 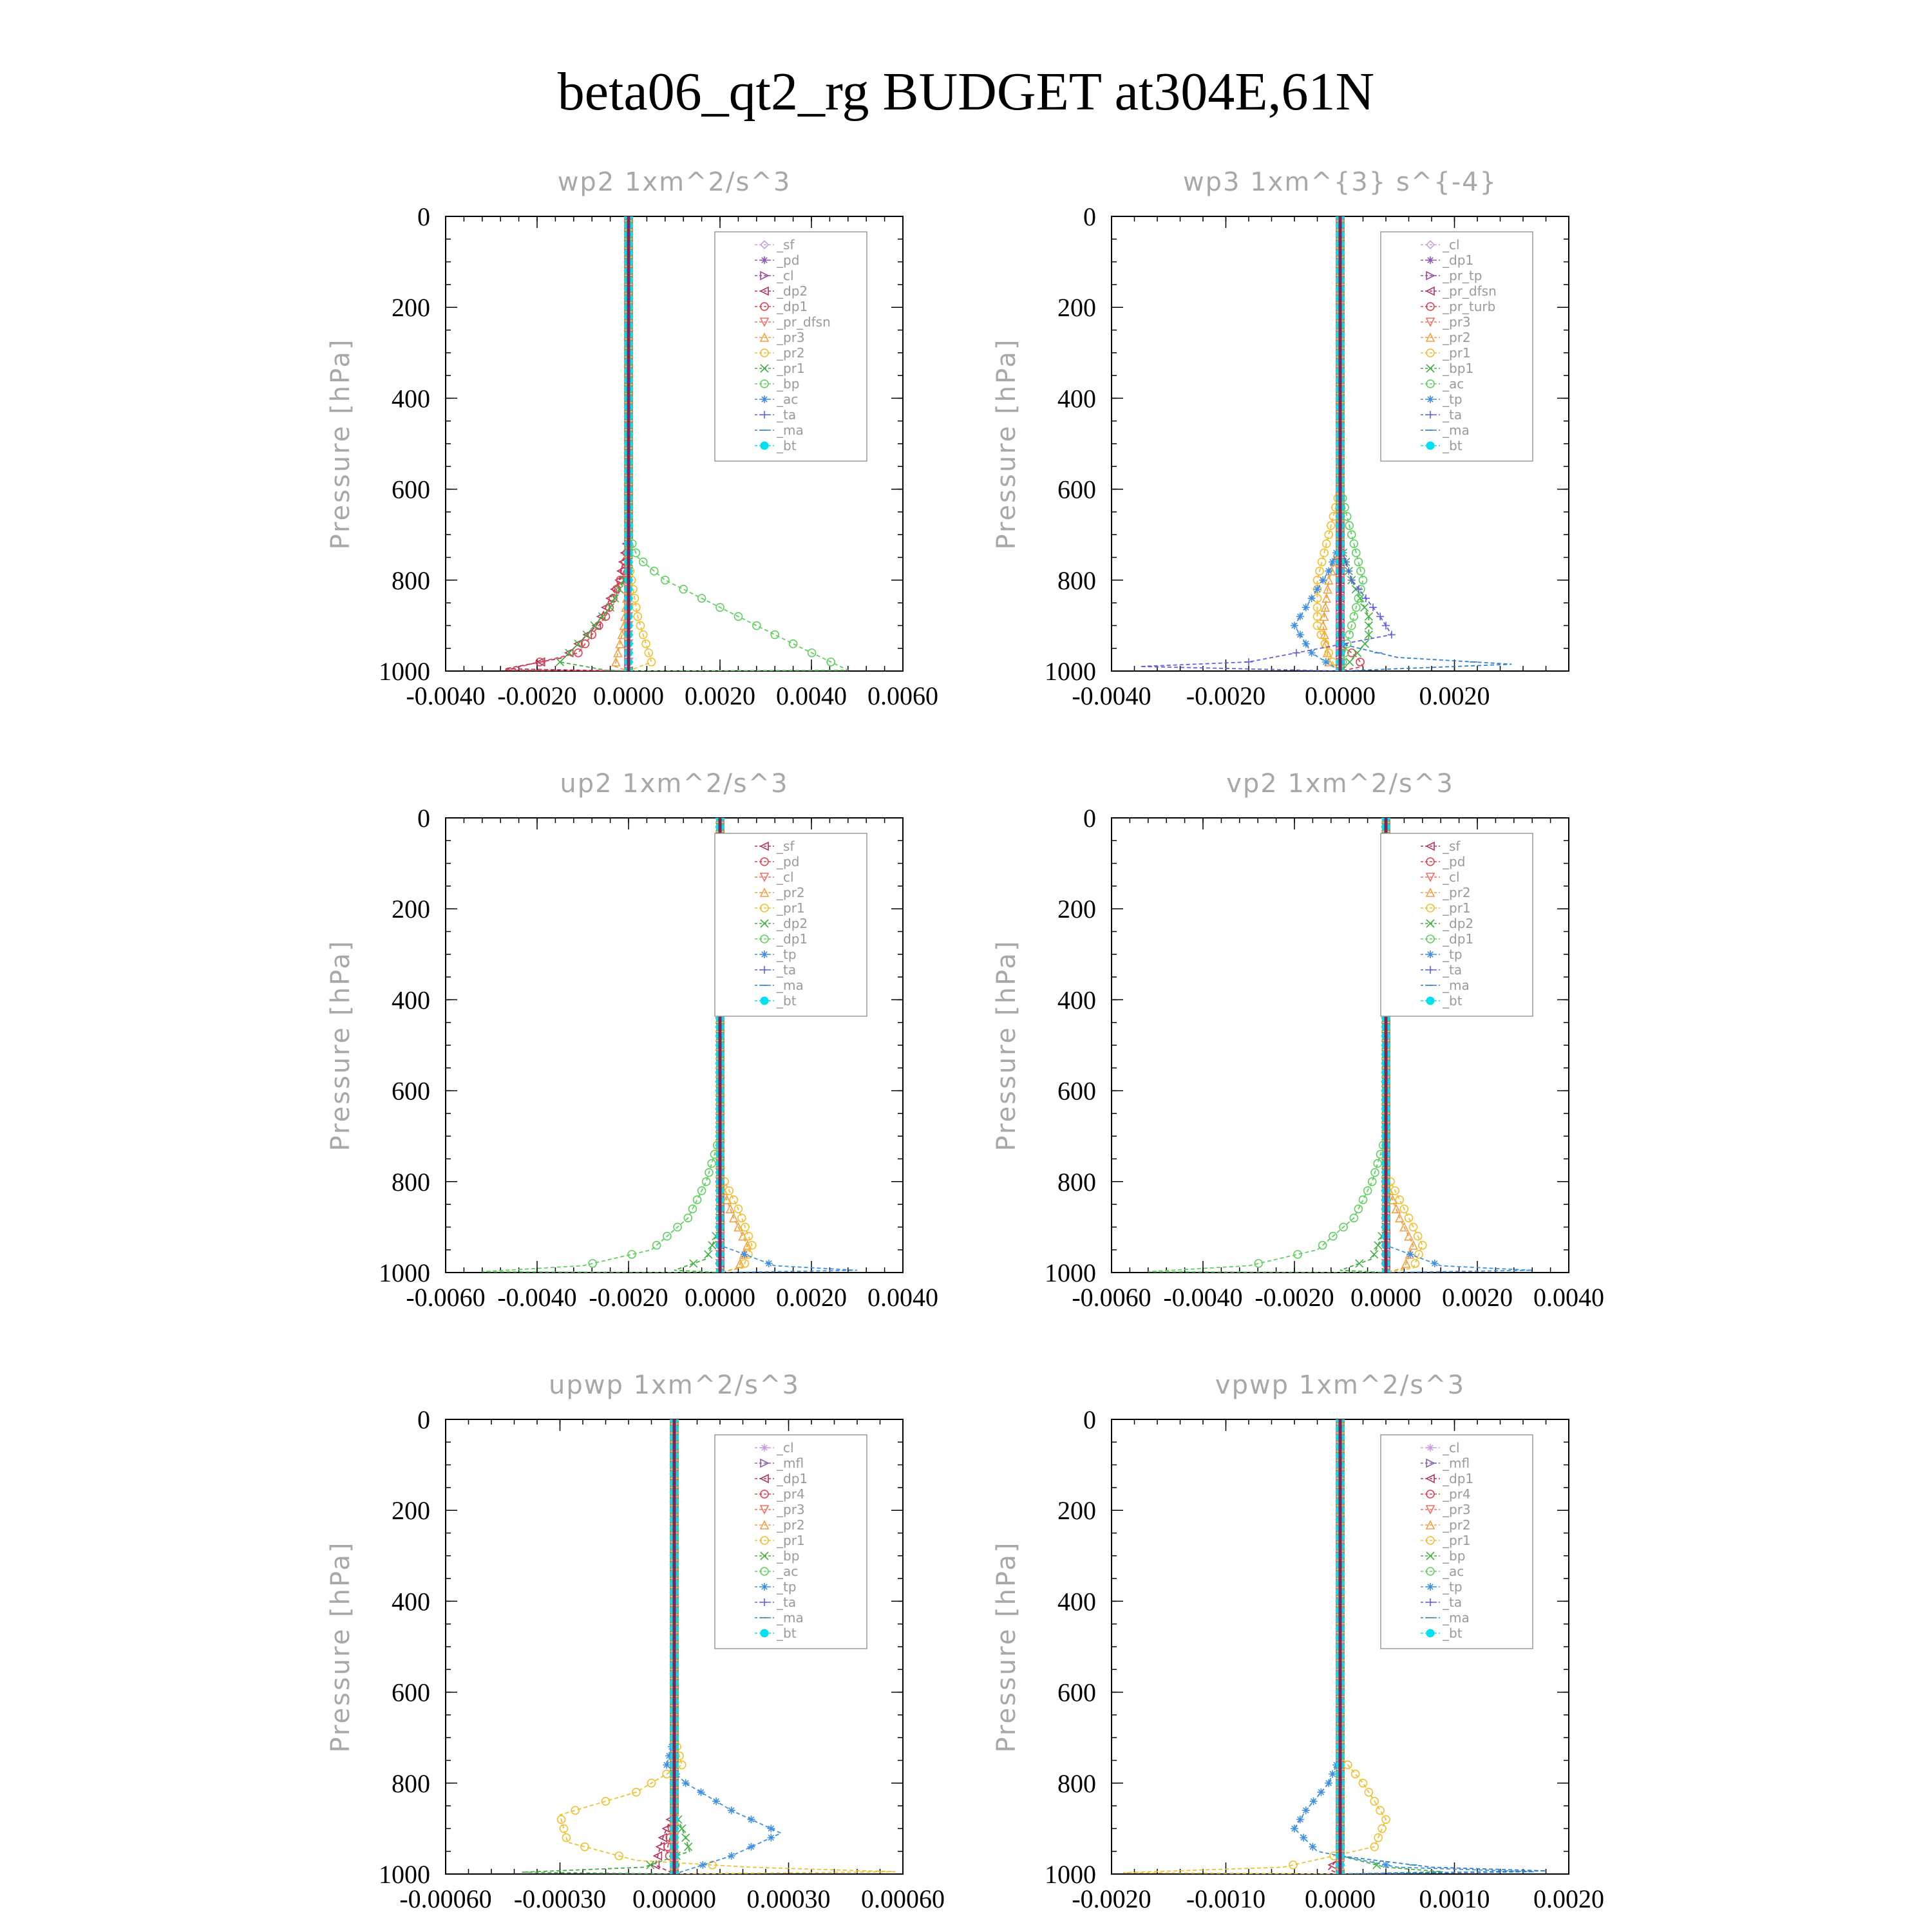 What do you see at coordinates (1440, 245) in the screenshot?
I see `legend-entry: _cl` at bounding box center [1440, 245].